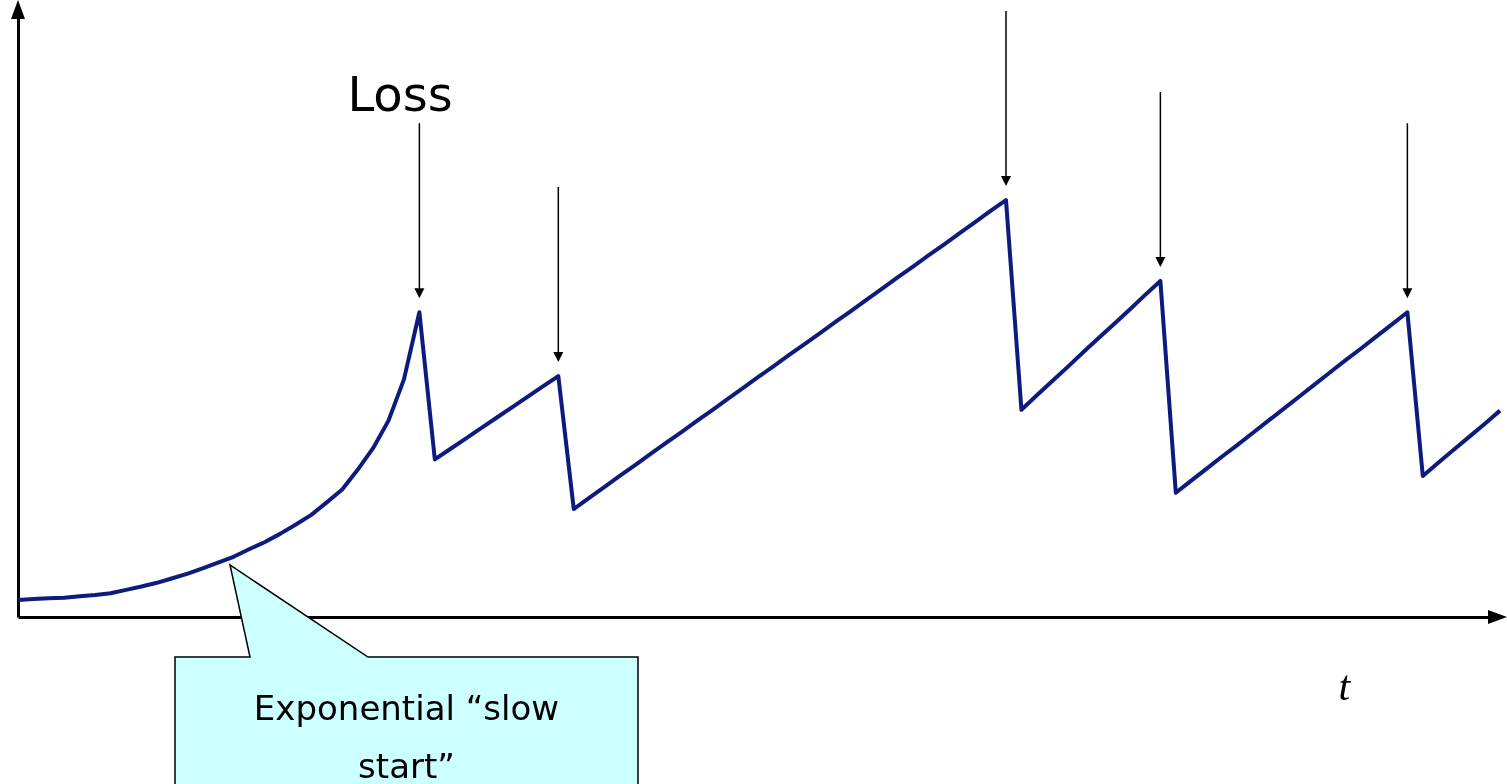  What do you see at coordinates (400, 94) in the screenshot?
I see `text: Loss` at bounding box center [400, 94].